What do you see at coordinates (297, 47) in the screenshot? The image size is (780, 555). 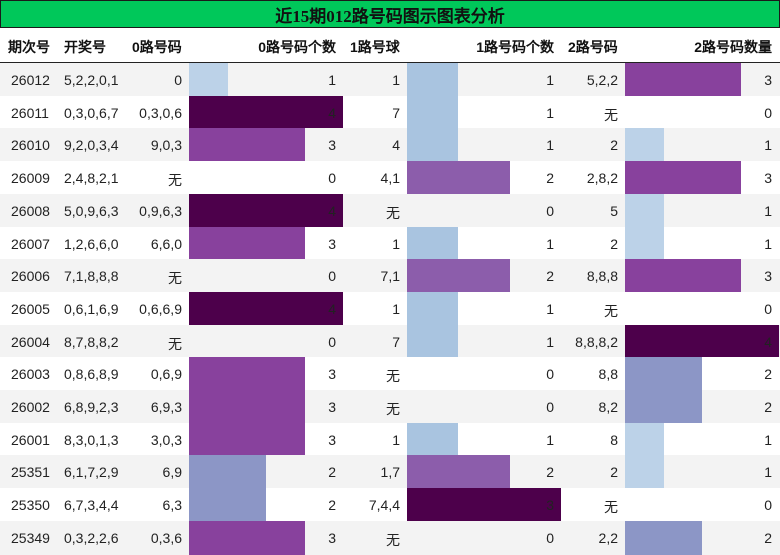 I see `header-r0count: 0路号码个数` at bounding box center [297, 47].